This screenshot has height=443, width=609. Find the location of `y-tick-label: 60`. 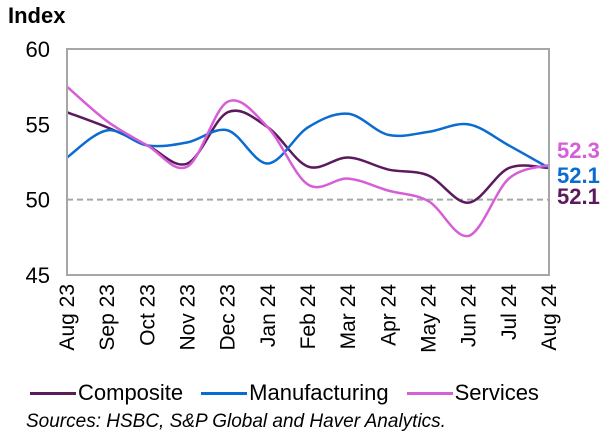

y-tick-label: 60 is located at coordinates (38, 49).